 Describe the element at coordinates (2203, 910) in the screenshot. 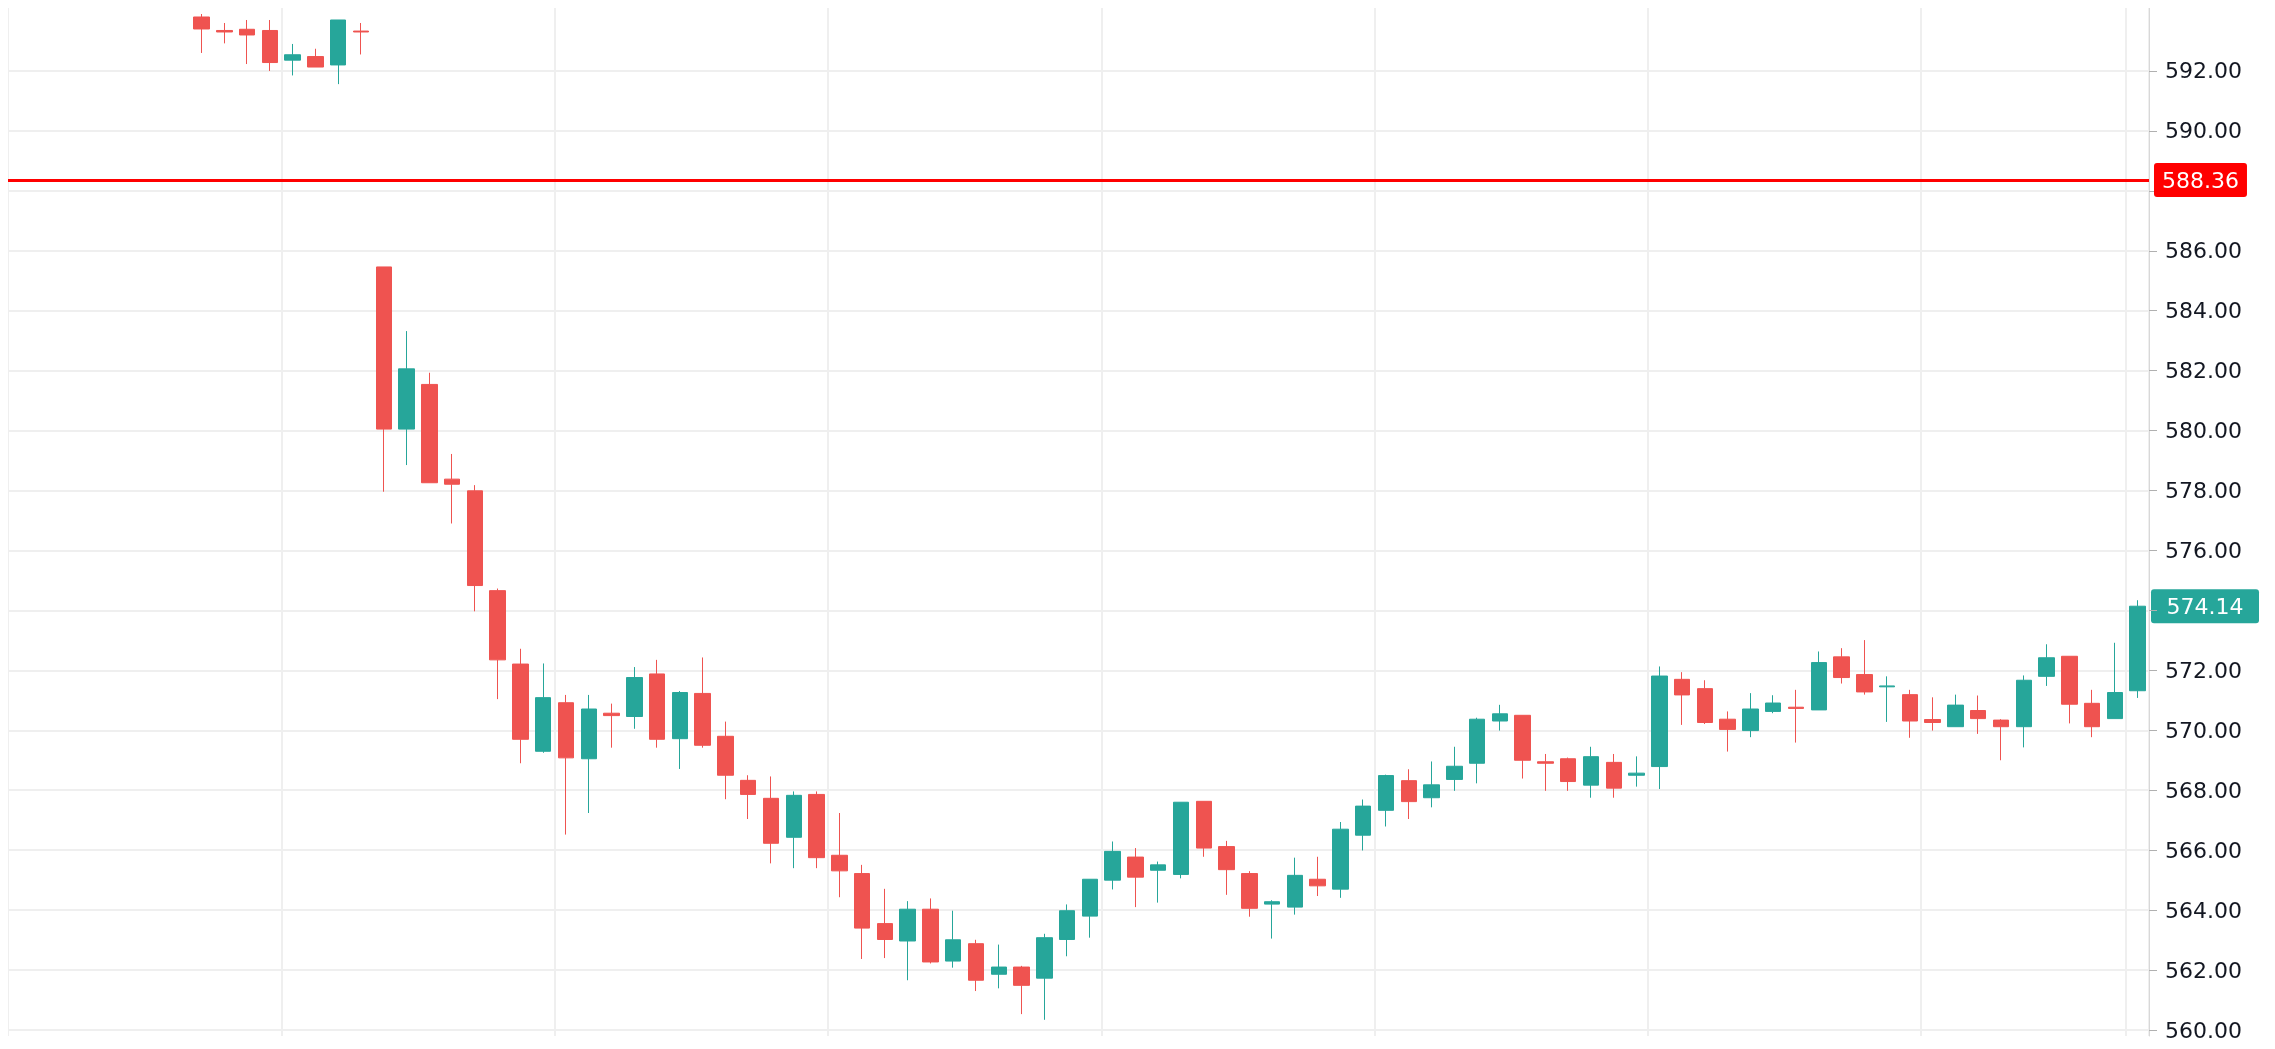

I see `y-tick-label: 564.00` at that location.